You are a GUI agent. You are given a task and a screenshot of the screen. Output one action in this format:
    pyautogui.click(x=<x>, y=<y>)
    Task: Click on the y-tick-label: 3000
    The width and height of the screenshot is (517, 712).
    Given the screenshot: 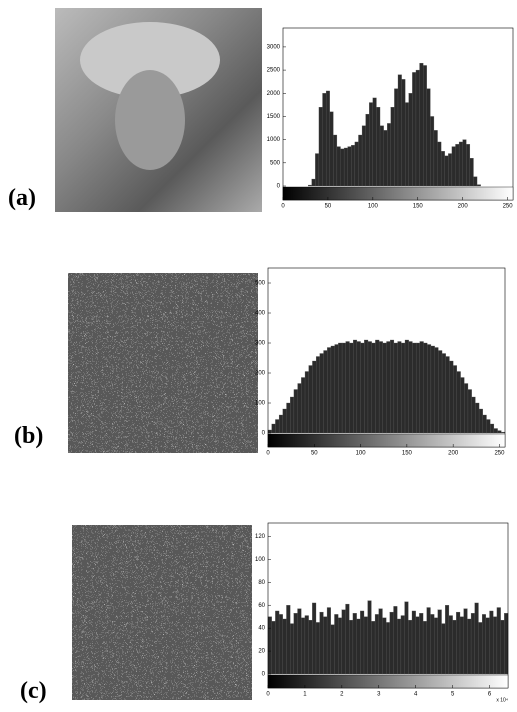 What is the action you would take?
    pyautogui.click(x=274, y=47)
    